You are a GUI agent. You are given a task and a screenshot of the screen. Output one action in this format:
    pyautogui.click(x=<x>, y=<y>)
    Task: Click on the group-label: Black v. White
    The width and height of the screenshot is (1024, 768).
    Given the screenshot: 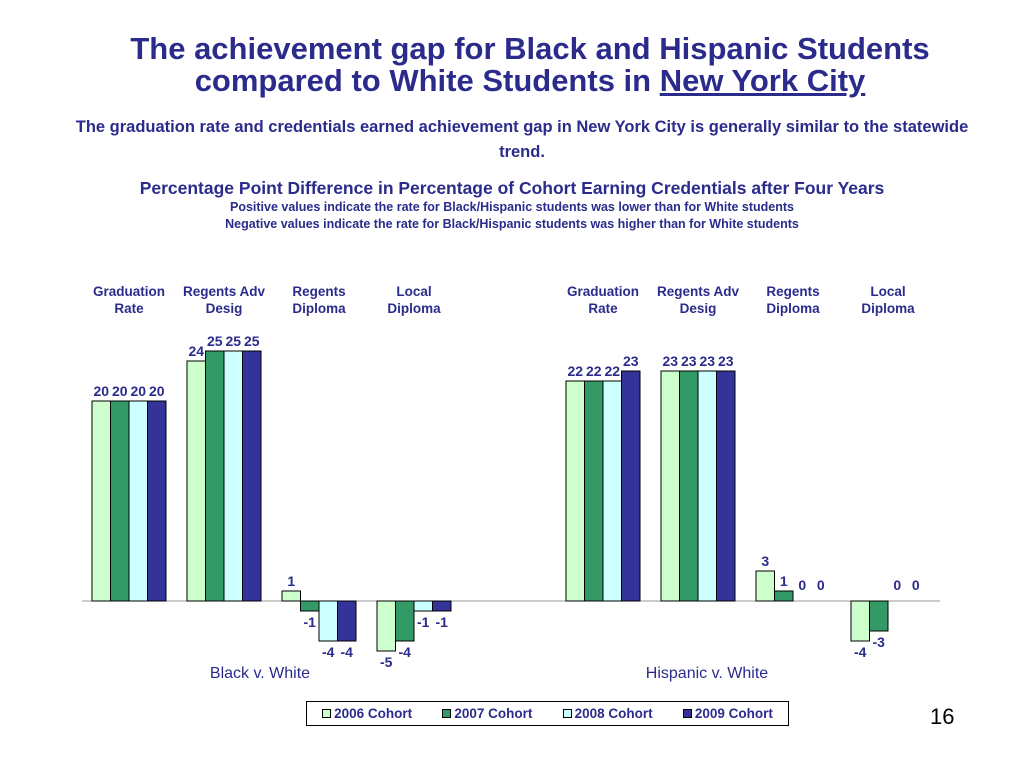 What is the action you would take?
    pyautogui.click(x=260, y=673)
    